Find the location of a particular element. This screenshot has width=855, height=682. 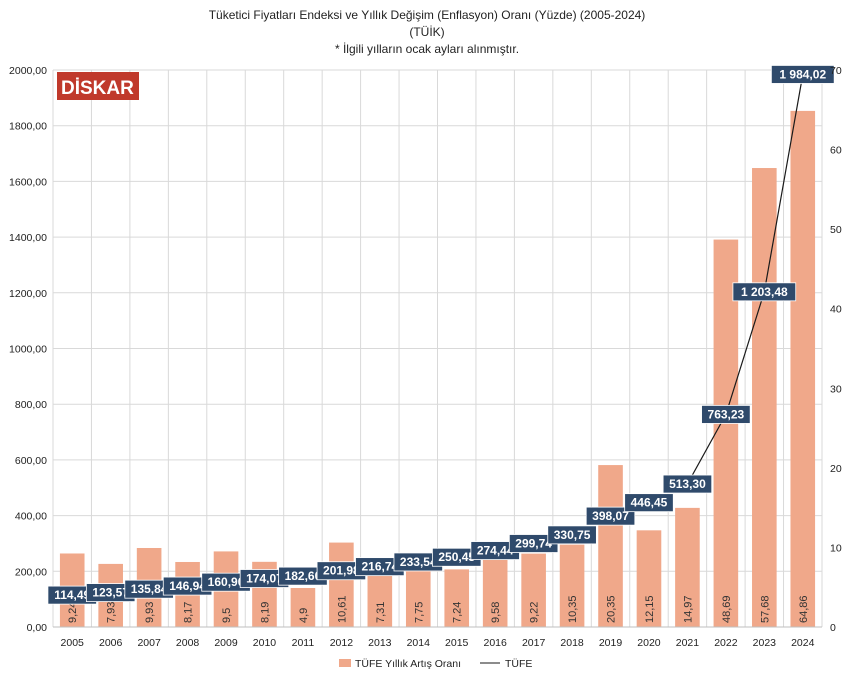

line-point-label: 763,23 is located at coordinates (726, 414).